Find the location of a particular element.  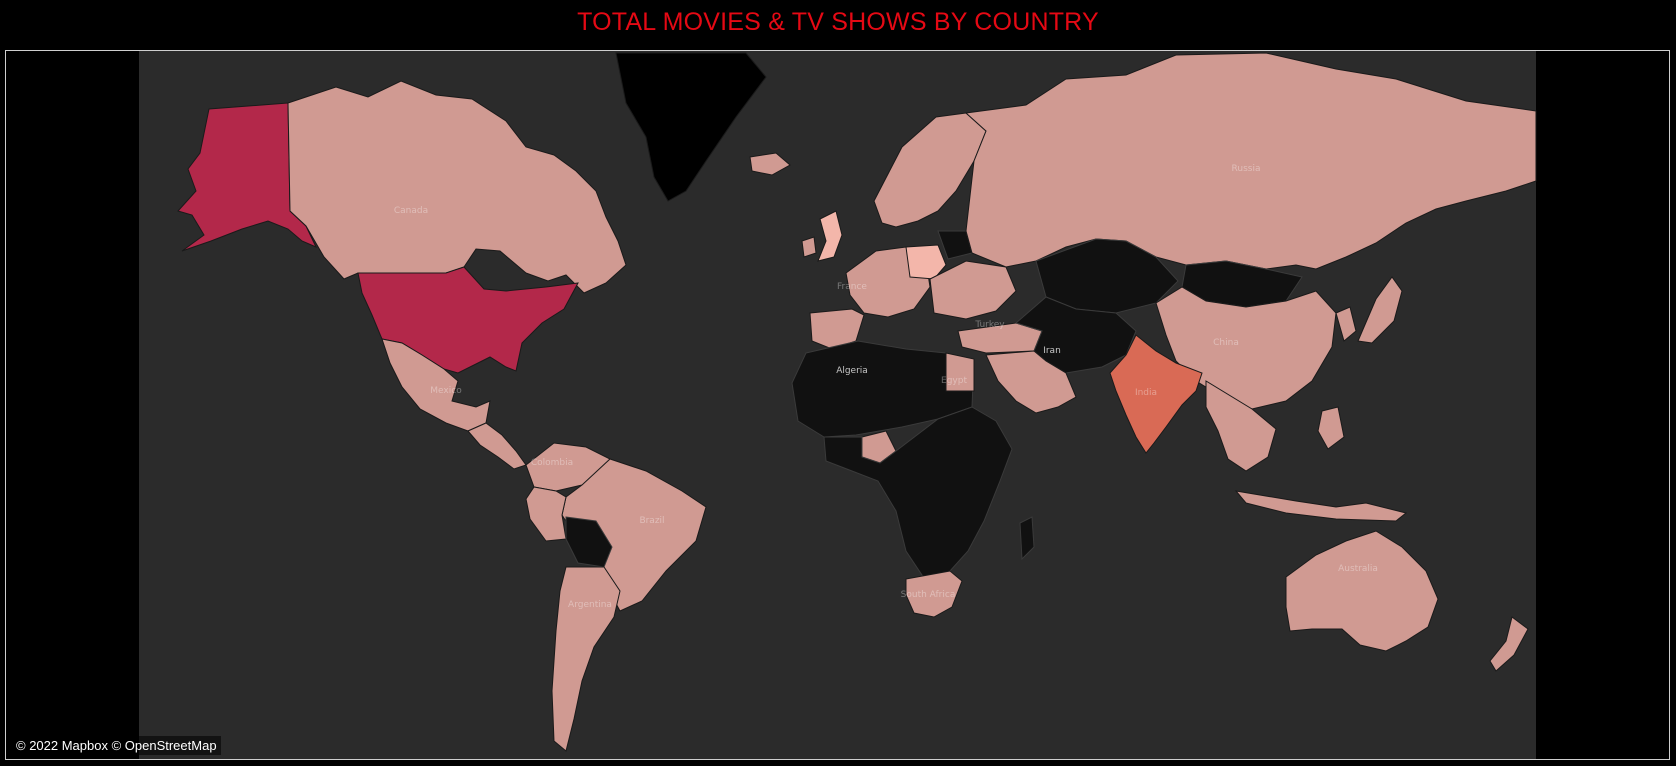

country-australia is located at coordinates (1362, 591).